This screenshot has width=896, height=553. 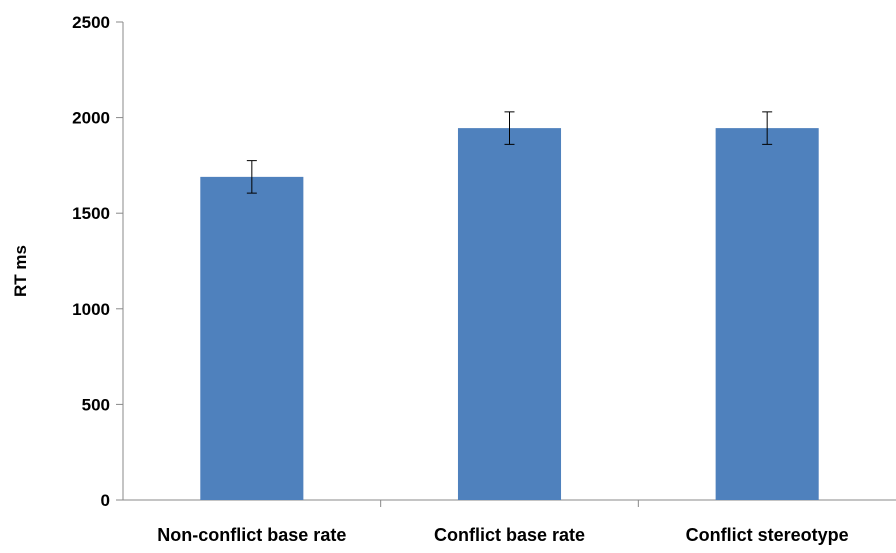 What do you see at coordinates (509, 503) in the screenshot?
I see `x-ticks` at bounding box center [509, 503].